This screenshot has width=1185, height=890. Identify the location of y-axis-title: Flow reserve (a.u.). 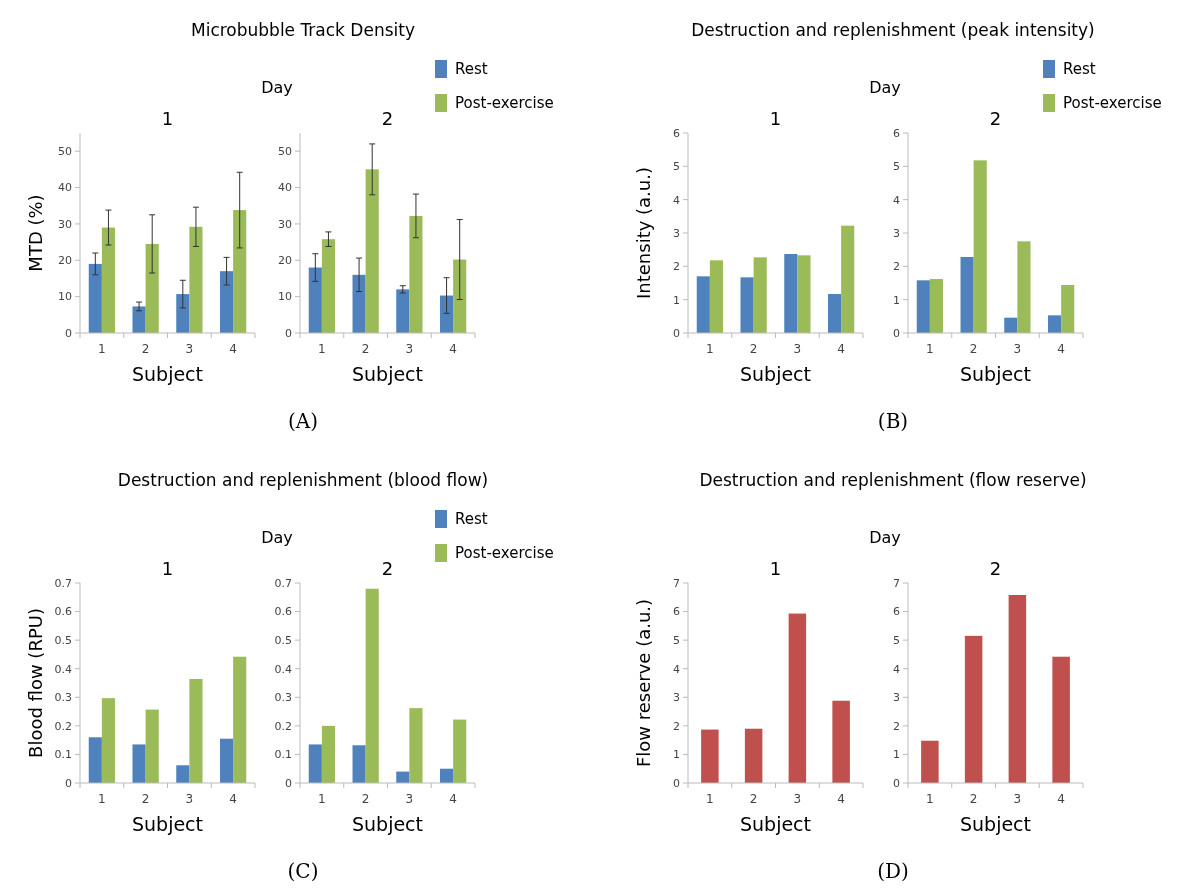
(643, 683).